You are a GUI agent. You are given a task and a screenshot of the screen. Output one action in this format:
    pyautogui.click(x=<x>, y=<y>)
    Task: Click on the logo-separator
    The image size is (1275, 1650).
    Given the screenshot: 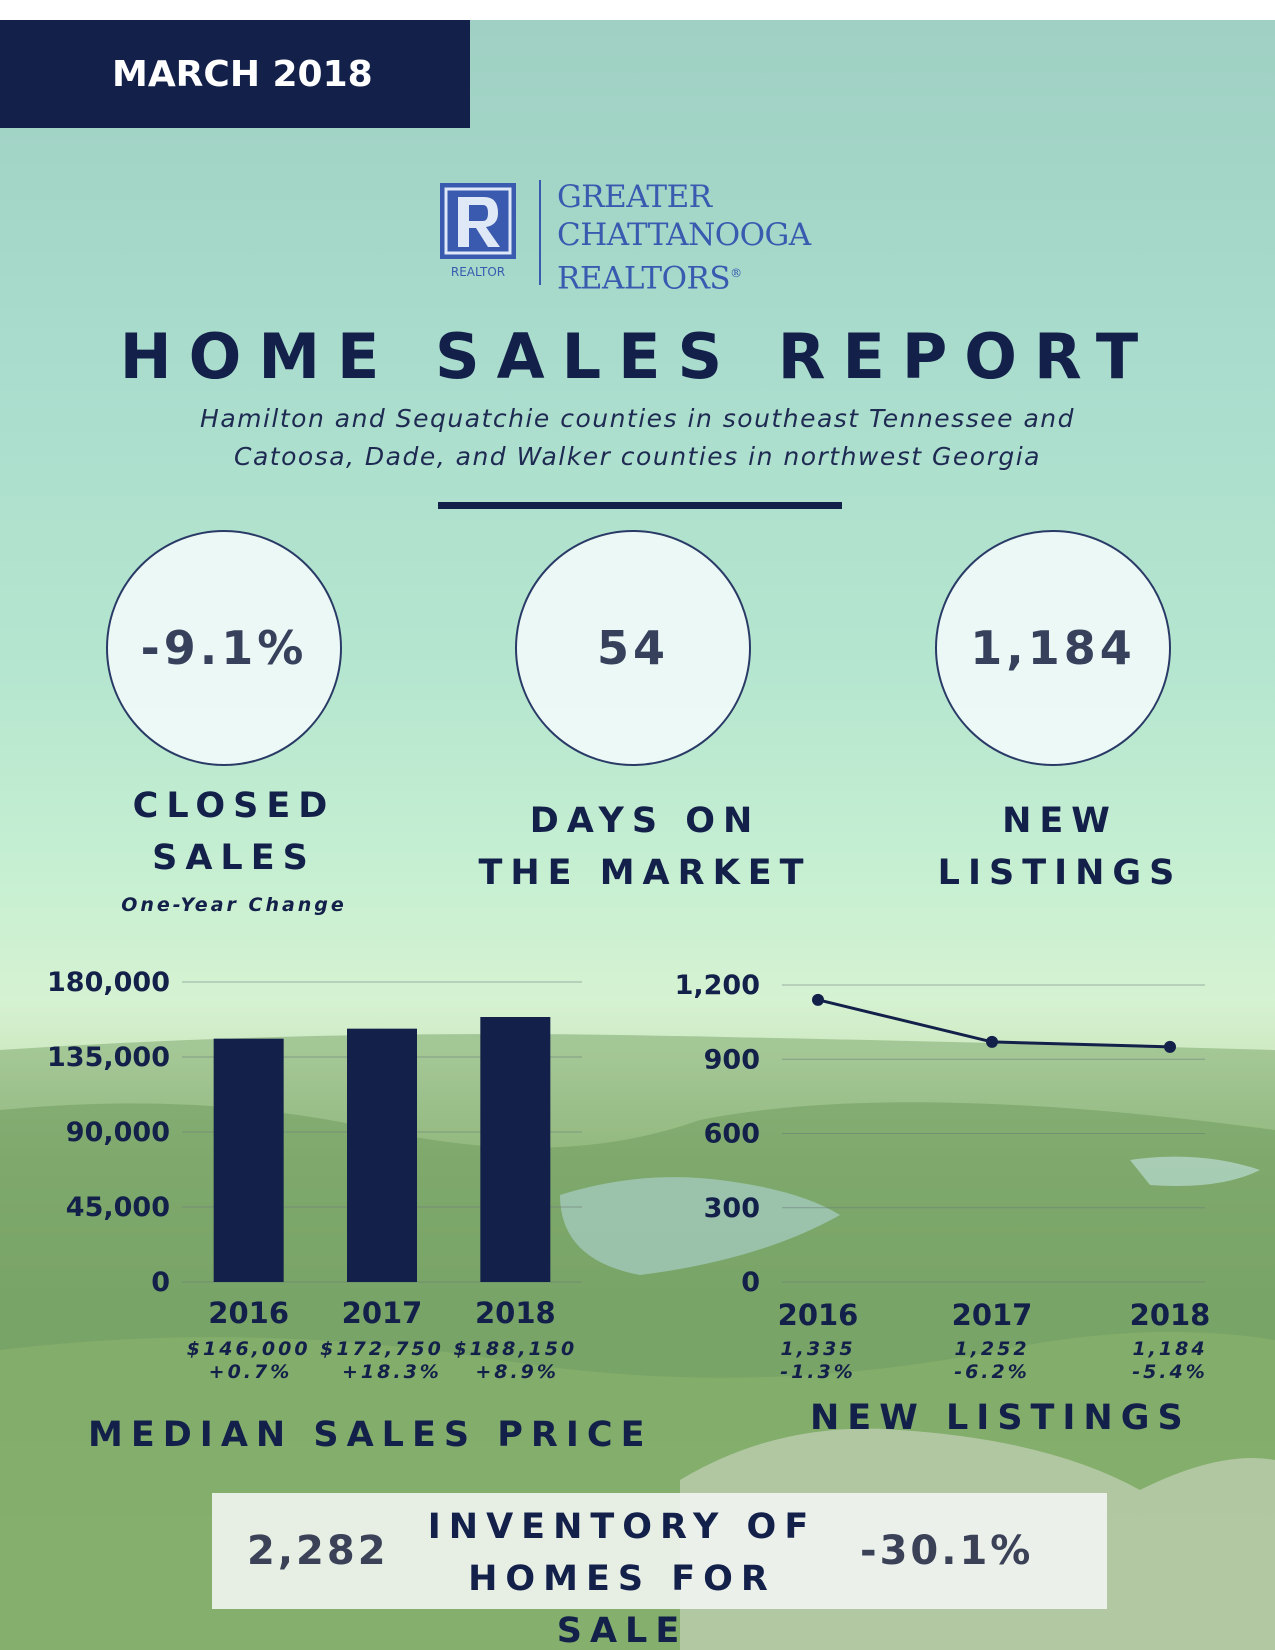 What is the action you would take?
    pyautogui.click(x=540, y=232)
    